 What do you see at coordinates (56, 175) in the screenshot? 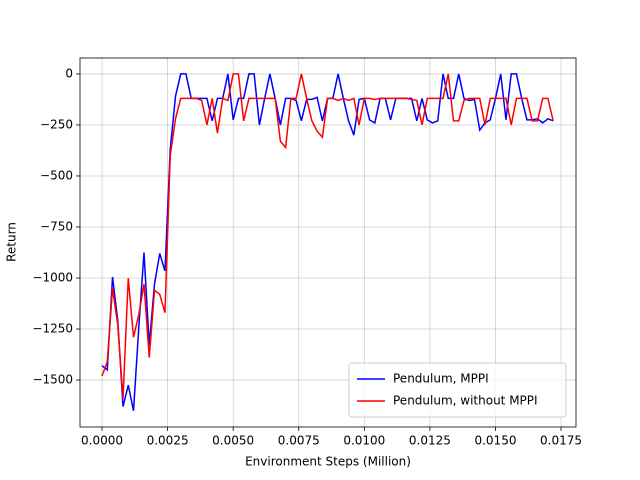
I see `y-tick-label: −500` at bounding box center [56, 175].